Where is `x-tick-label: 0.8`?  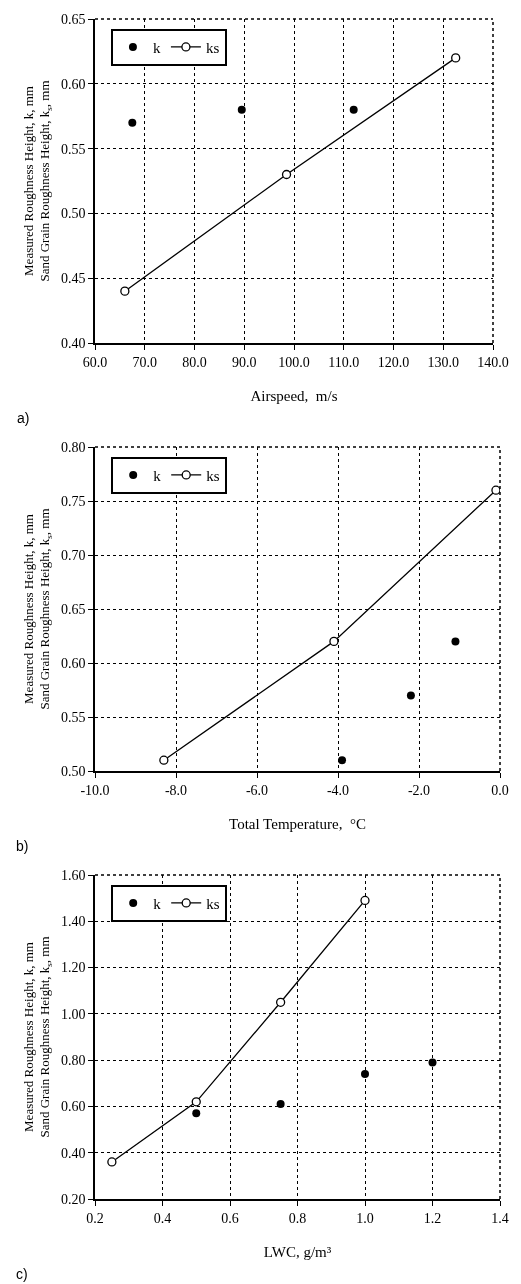
x-tick-label: 0.8 is located at coordinates (297, 1218).